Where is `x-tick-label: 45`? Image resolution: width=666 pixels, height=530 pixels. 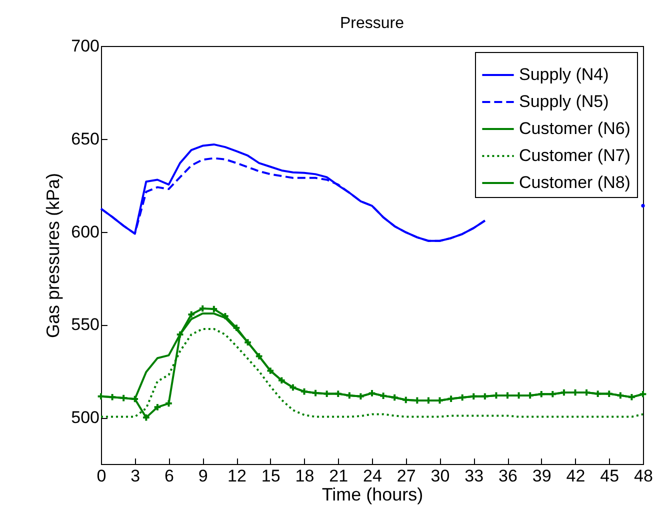 x-tick-label: 45 is located at coordinates (610, 476).